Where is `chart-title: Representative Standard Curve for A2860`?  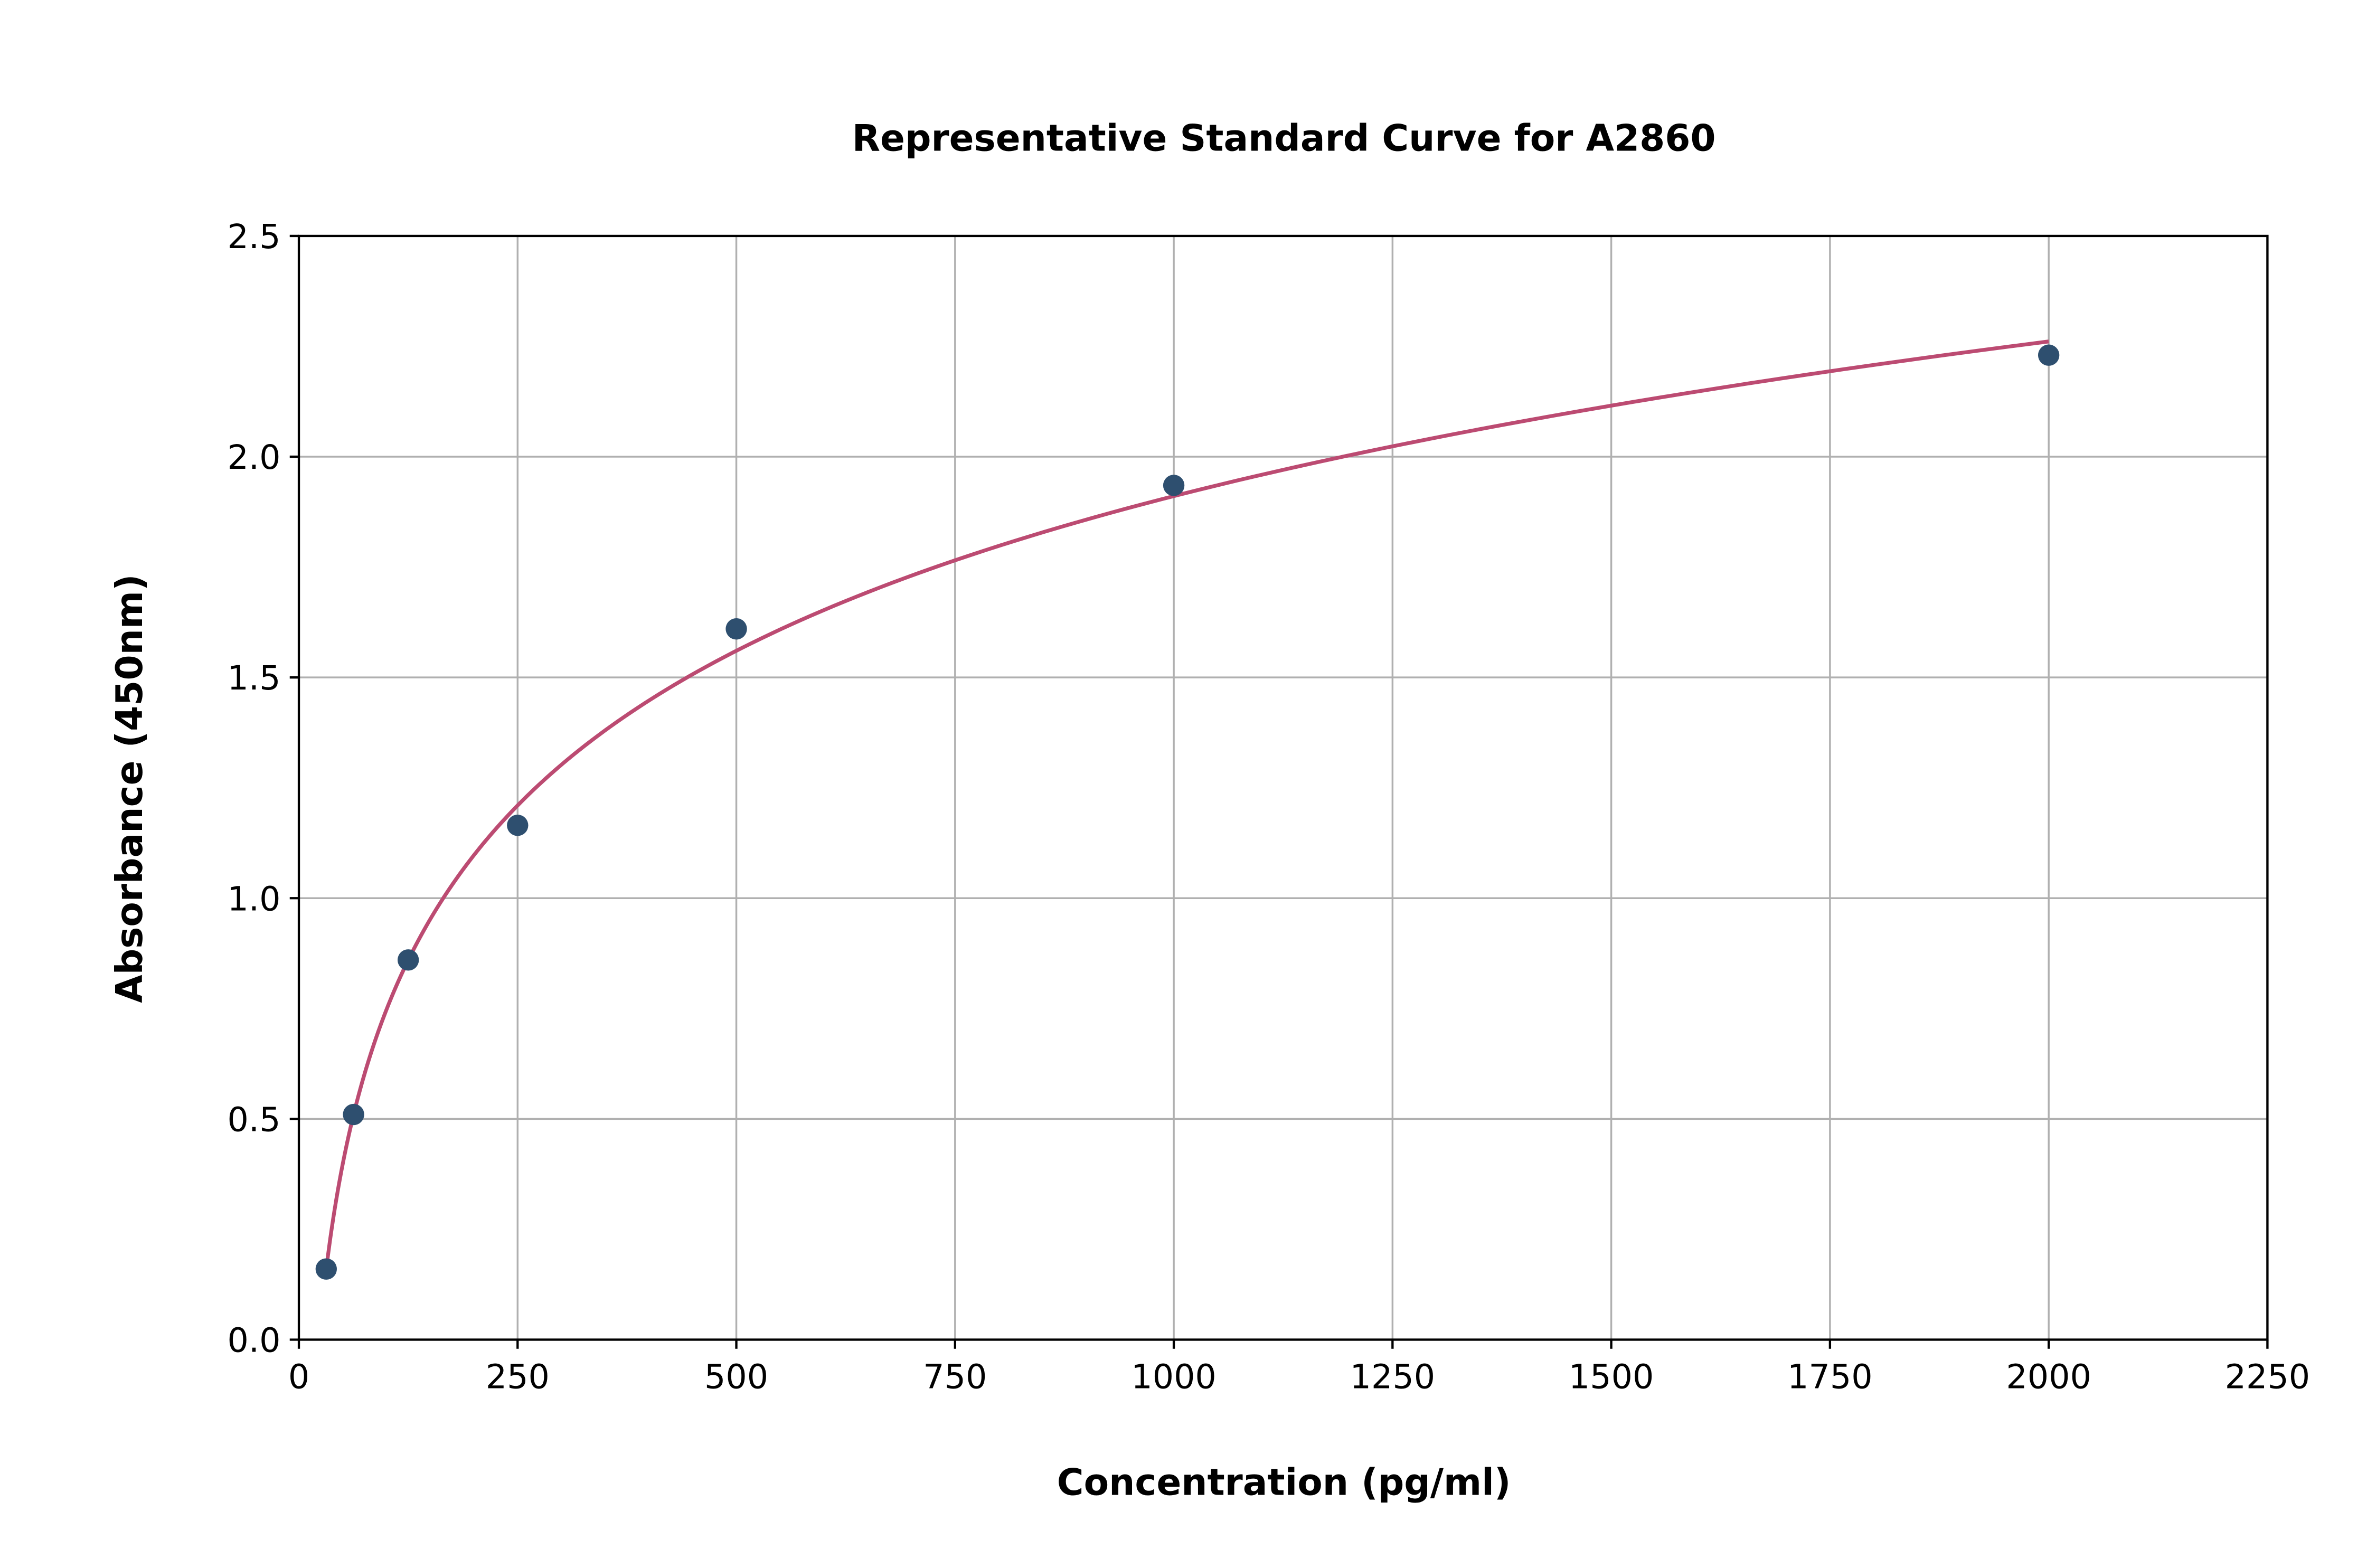
chart-title: Representative Standard Curve for A2860 is located at coordinates (1284, 138).